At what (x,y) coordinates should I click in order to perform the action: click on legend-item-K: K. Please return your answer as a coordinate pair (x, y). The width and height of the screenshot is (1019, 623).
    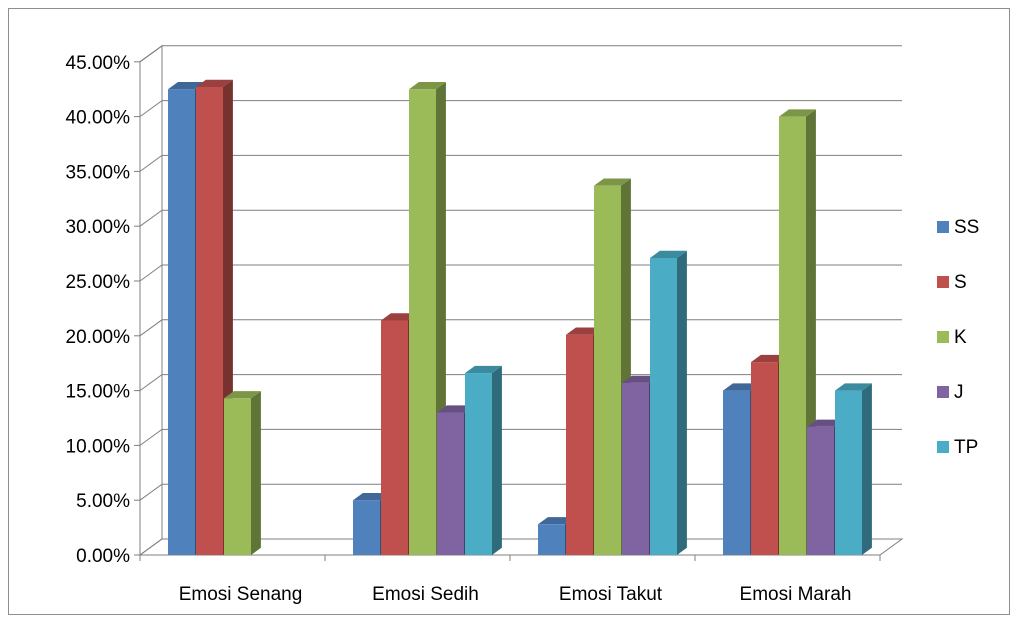
    Looking at the image, I should click on (952, 337).